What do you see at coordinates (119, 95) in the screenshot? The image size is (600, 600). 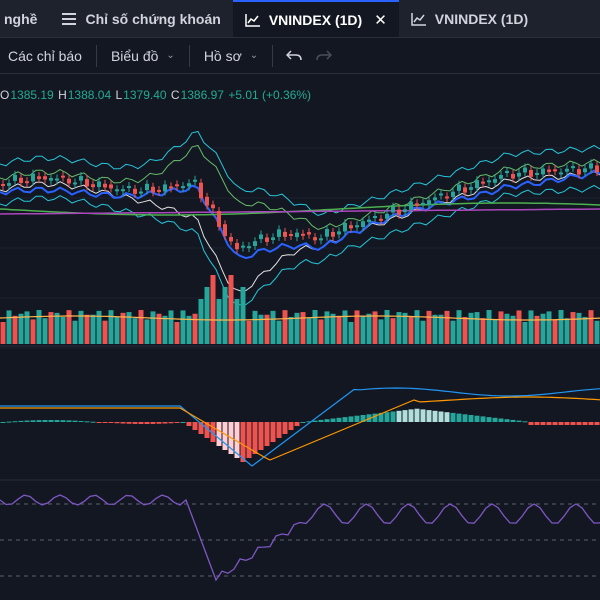 I see `low-key: L` at bounding box center [119, 95].